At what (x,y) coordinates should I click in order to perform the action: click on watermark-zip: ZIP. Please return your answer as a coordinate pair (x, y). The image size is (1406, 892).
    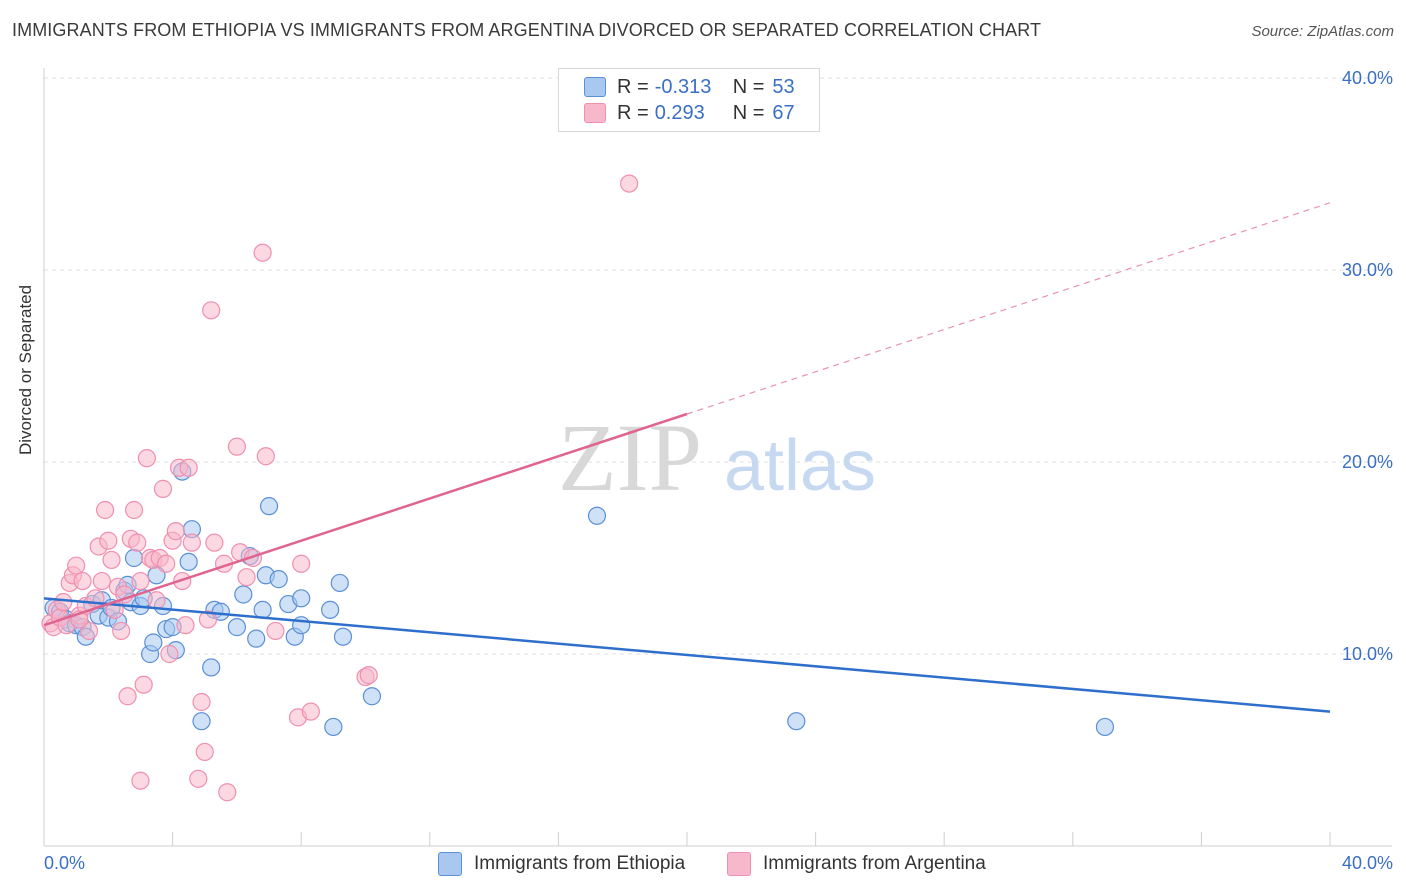
    Looking at the image, I should click on (630, 457).